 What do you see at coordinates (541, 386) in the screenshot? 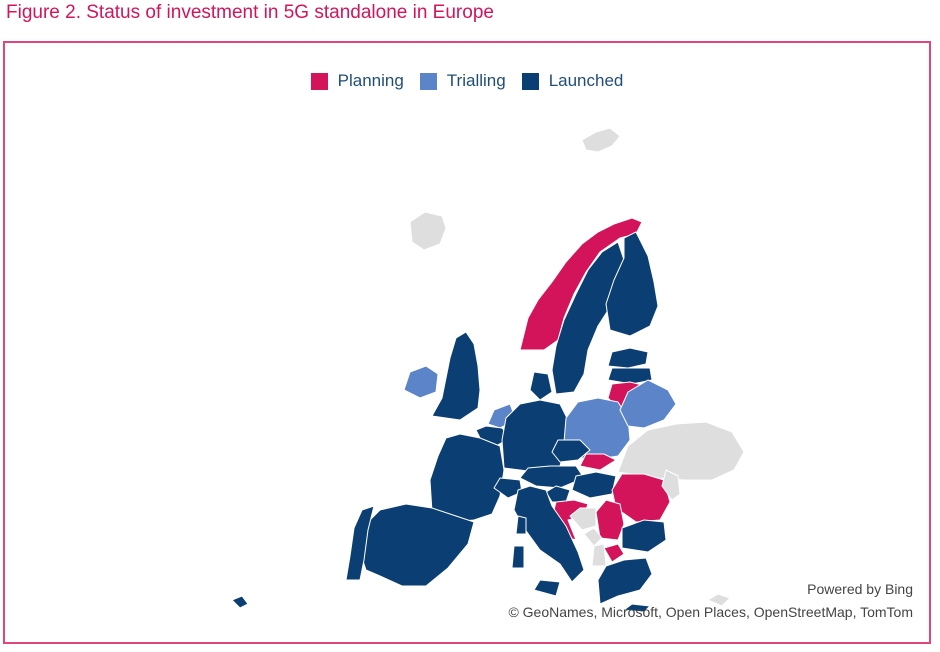
I see `region-denmark` at bounding box center [541, 386].